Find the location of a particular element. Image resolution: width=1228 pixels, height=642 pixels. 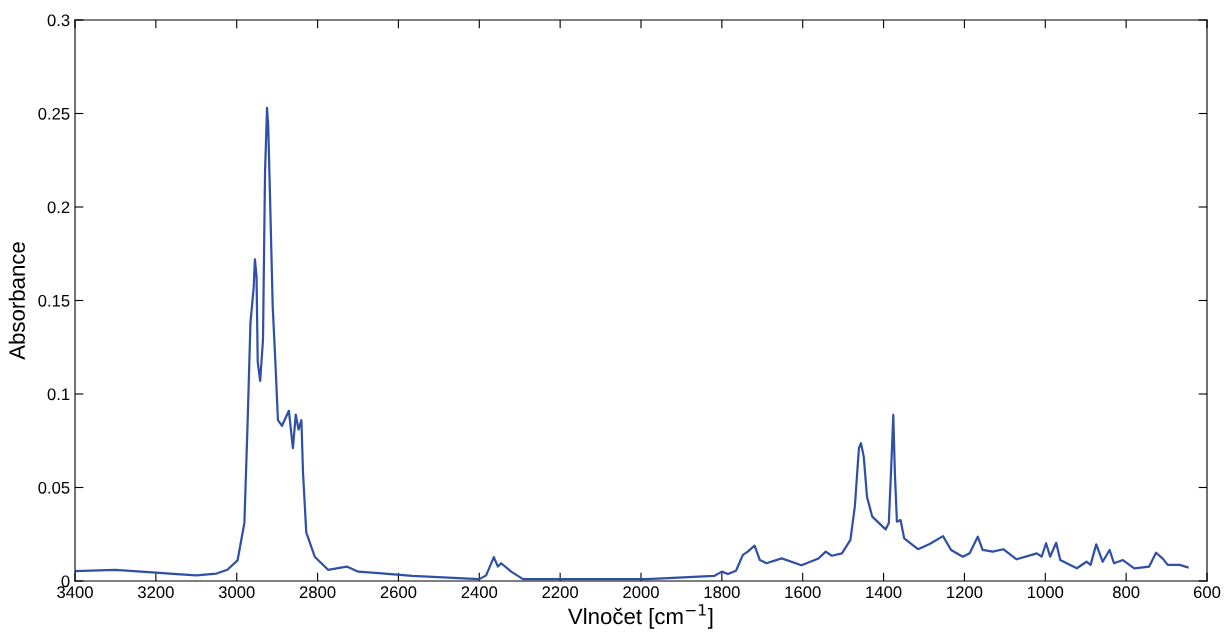

y-tick-label: 0 is located at coordinates (65, 581).